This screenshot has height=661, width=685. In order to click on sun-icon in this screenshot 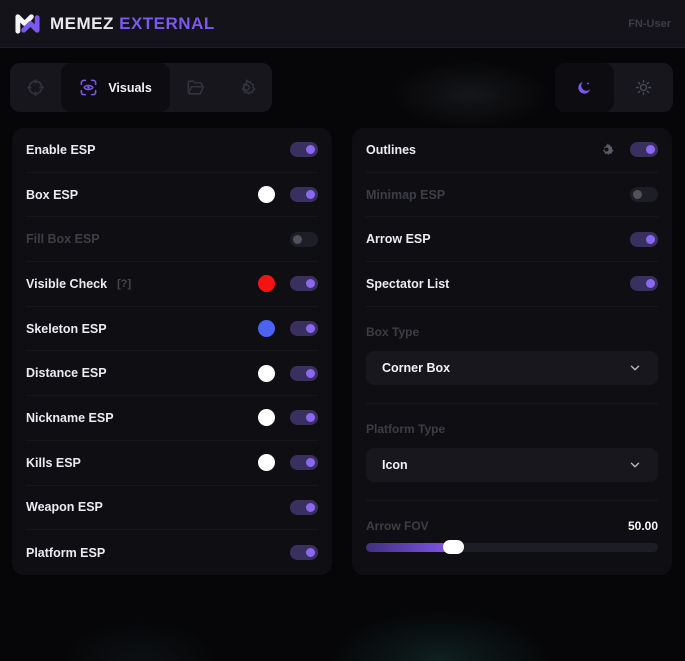, I will do `click(643, 87)`.